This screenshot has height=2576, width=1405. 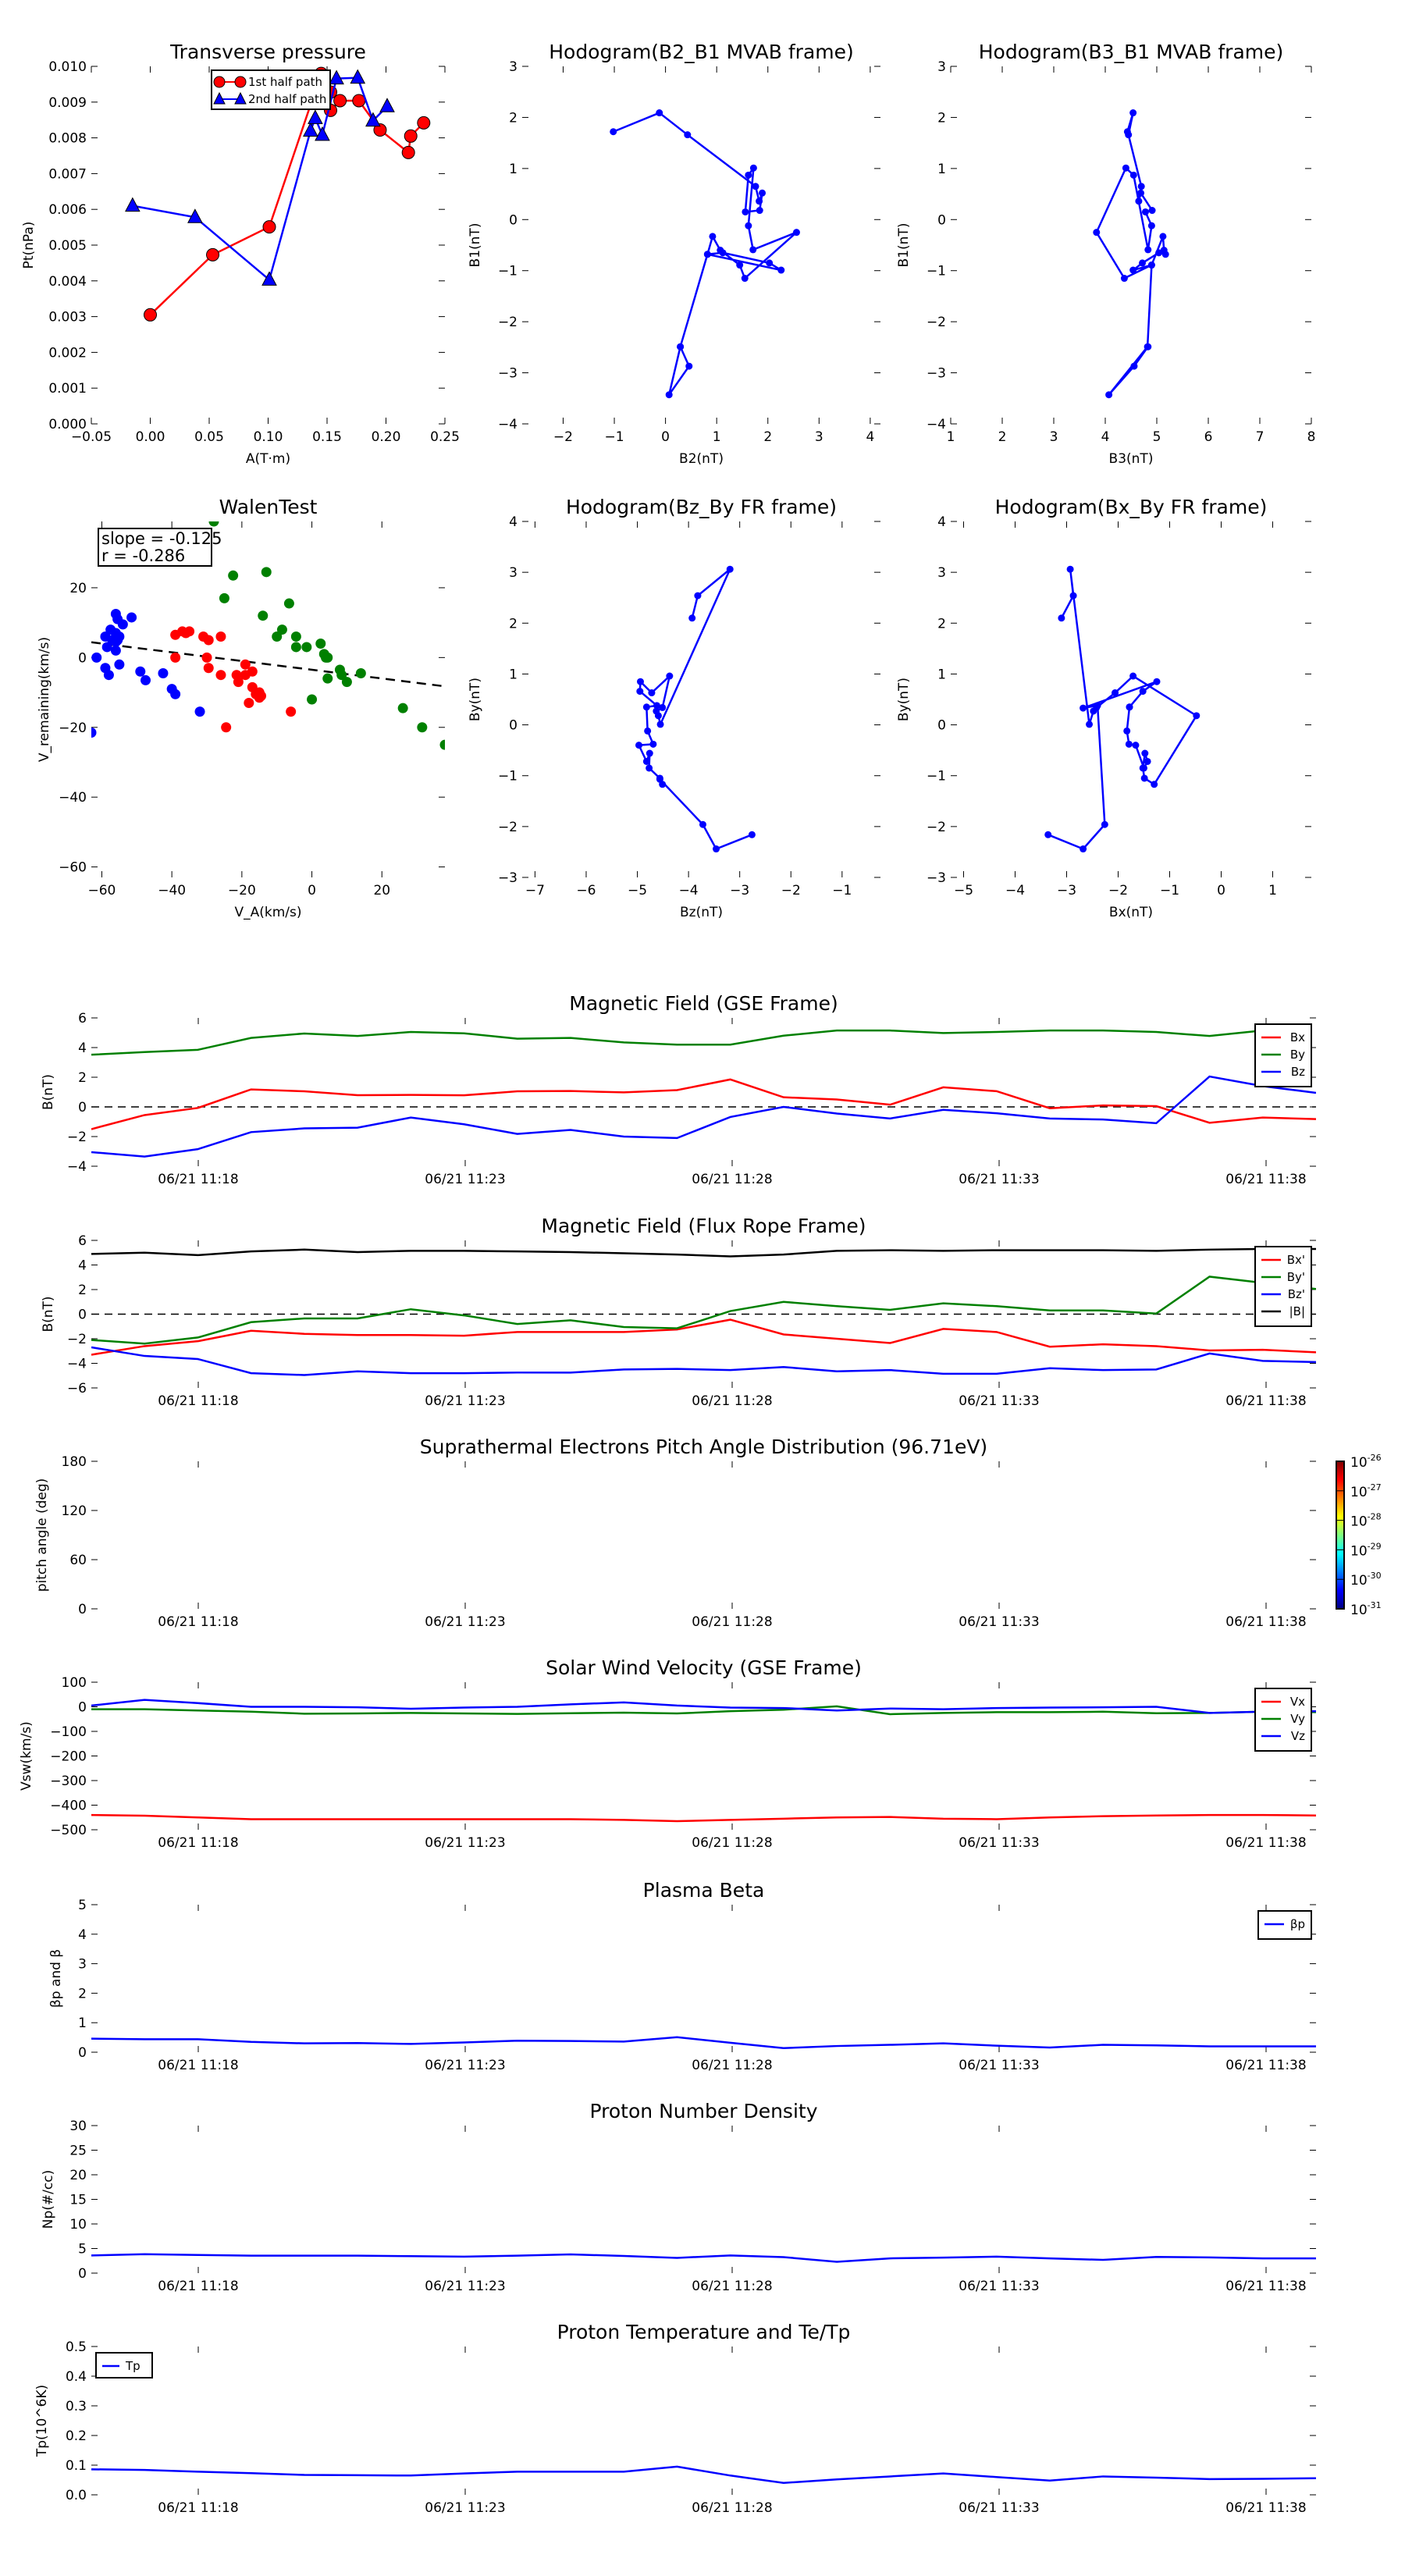 I want to click on x-tick-label: −60, so click(x=102, y=890).